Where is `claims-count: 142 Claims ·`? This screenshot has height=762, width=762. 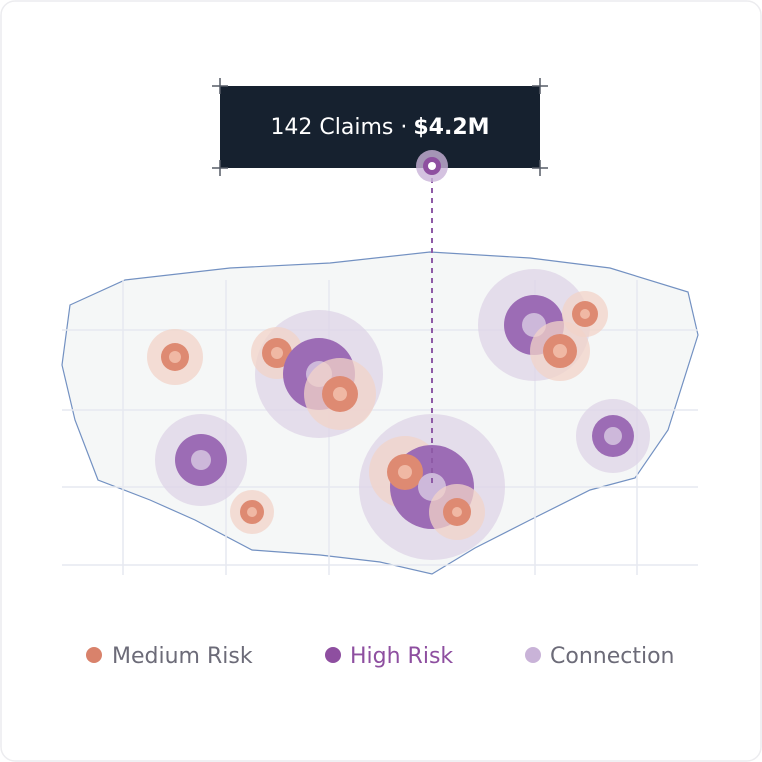 claims-count: 142 Claims · is located at coordinates (338, 127).